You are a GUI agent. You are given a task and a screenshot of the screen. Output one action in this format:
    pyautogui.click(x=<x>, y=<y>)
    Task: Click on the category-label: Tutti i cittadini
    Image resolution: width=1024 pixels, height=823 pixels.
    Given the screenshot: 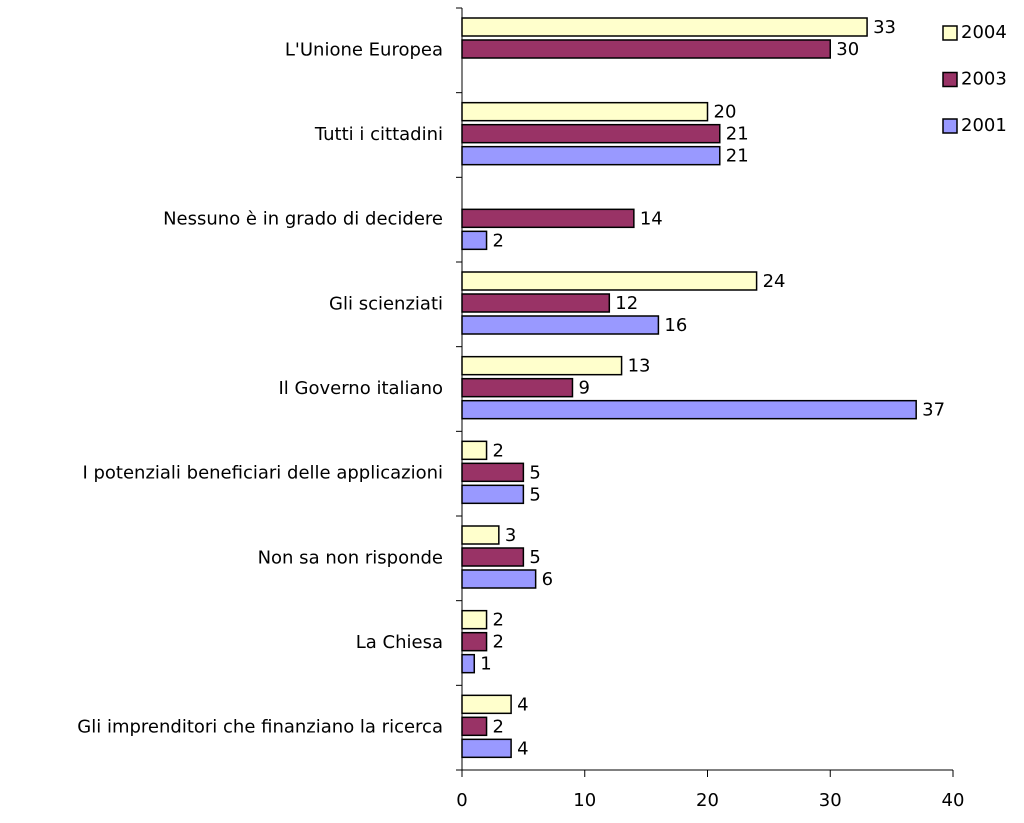 What is the action you would take?
    pyautogui.click(x=378, y=134)
    